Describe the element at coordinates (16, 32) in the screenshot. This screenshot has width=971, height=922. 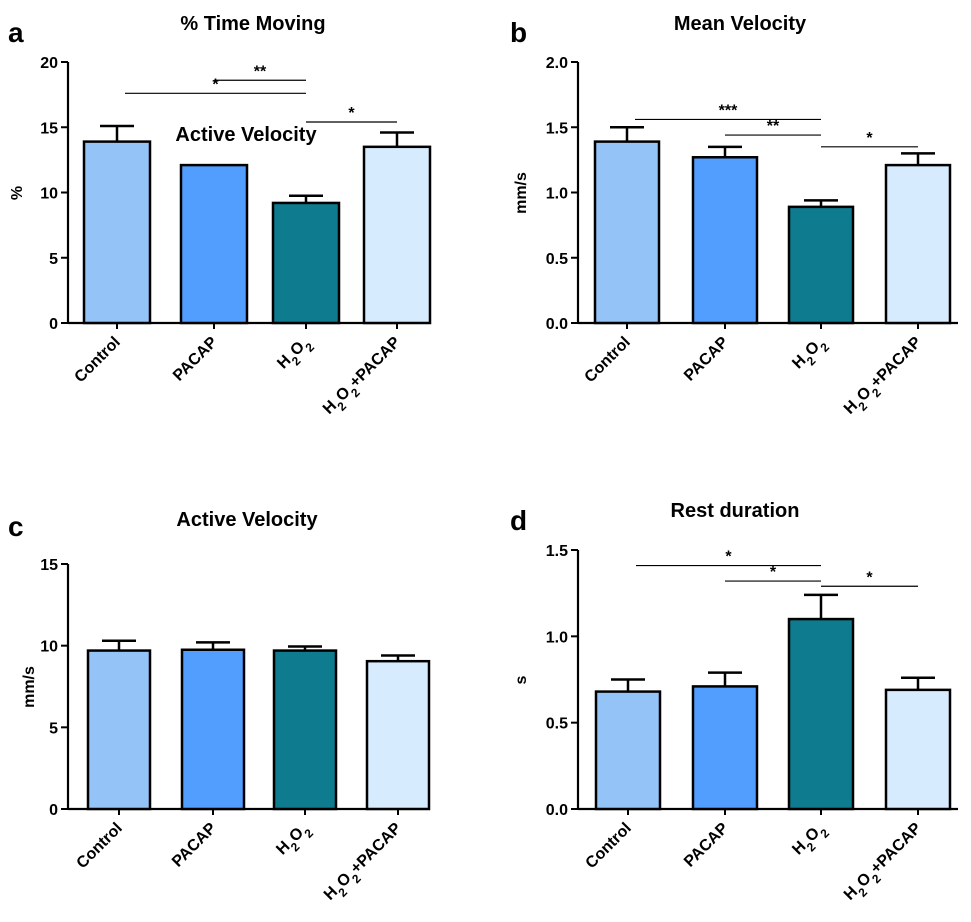
I see `panel-letter: a` at that location.